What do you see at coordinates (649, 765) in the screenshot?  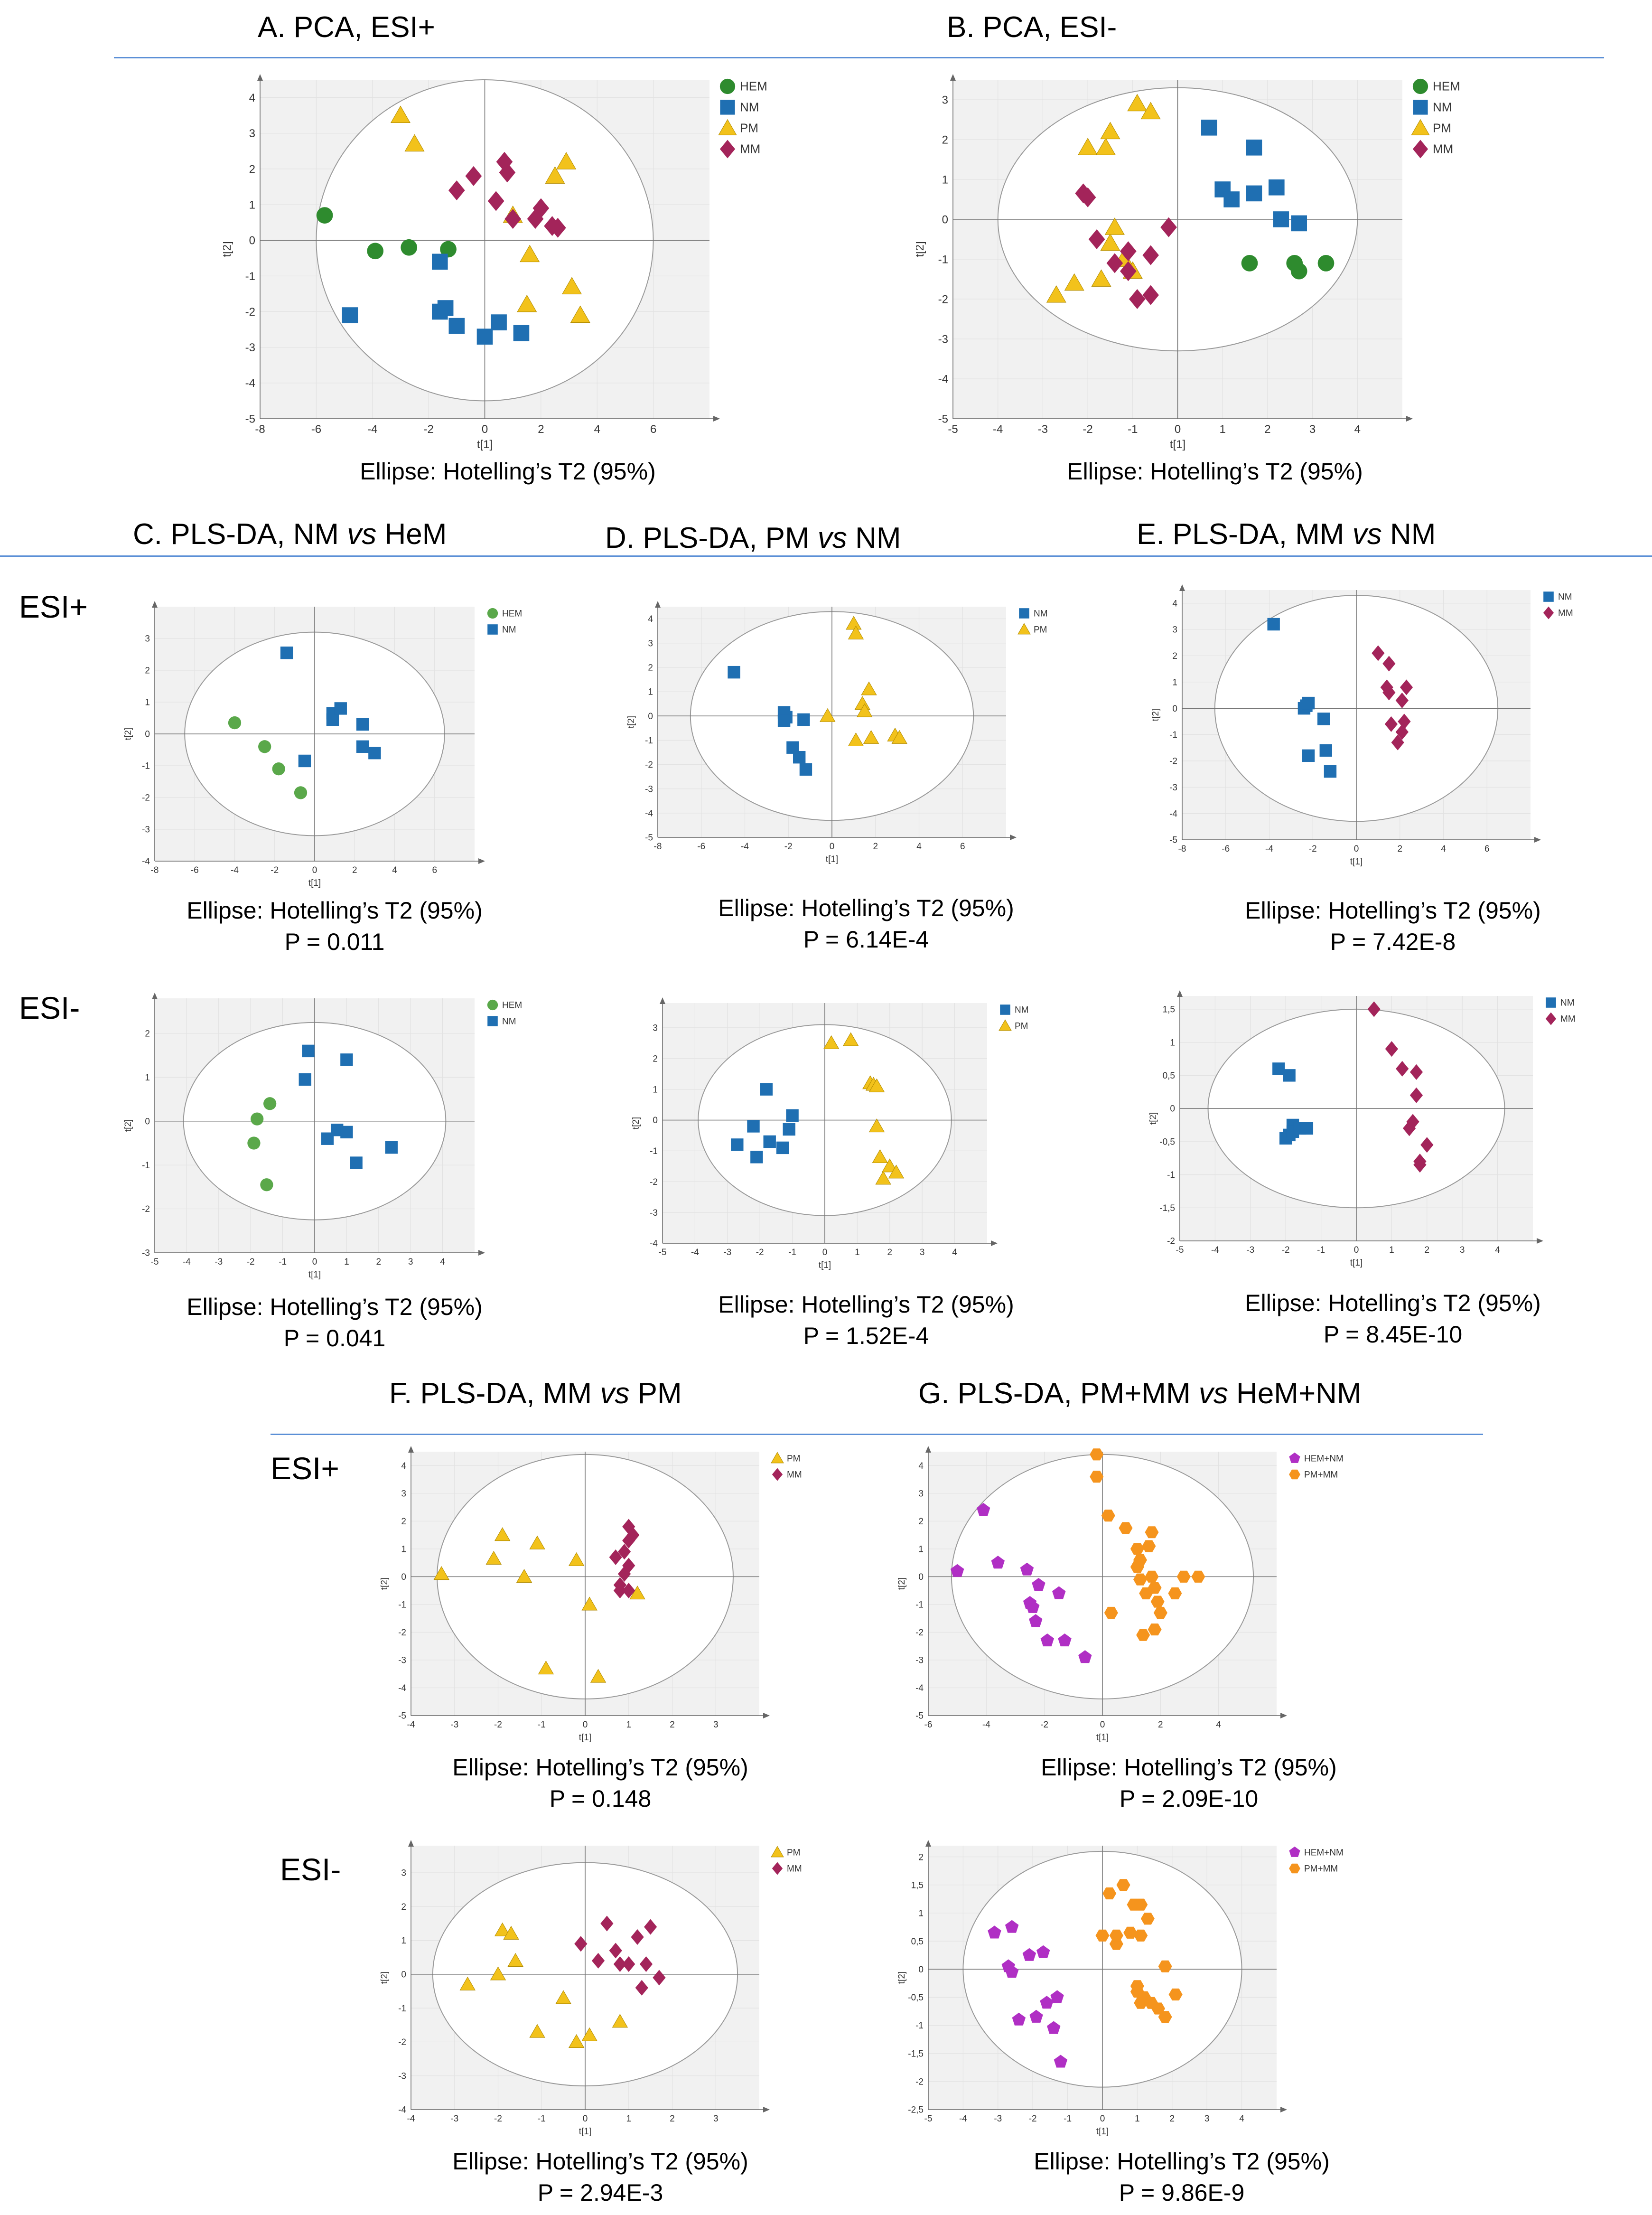 I see `y-tick-label-D_pos-3: -2` at bounding box center [649, 765].